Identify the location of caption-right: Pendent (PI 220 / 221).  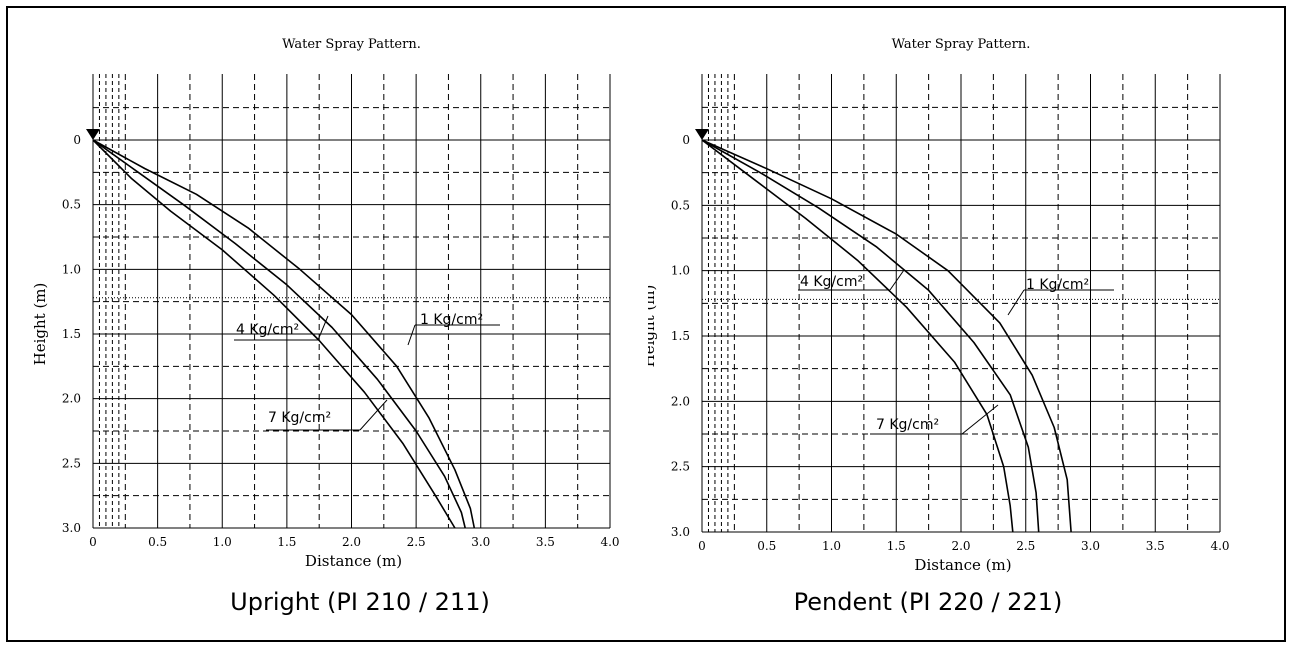
(928, 602).